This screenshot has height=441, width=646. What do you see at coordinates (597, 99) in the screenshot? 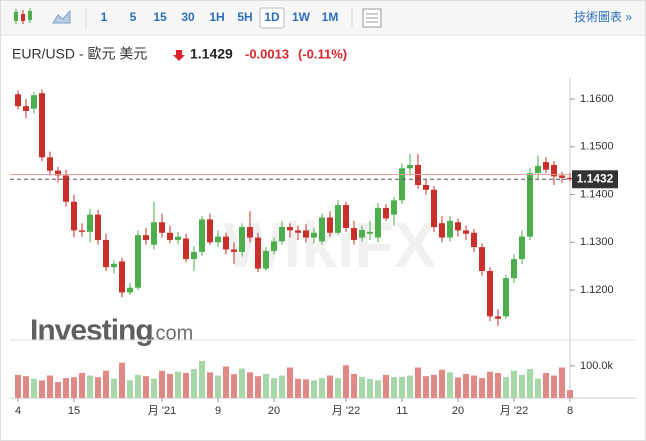
I see `y-tick-label: 1.1600` at bounding box center [597, 99].